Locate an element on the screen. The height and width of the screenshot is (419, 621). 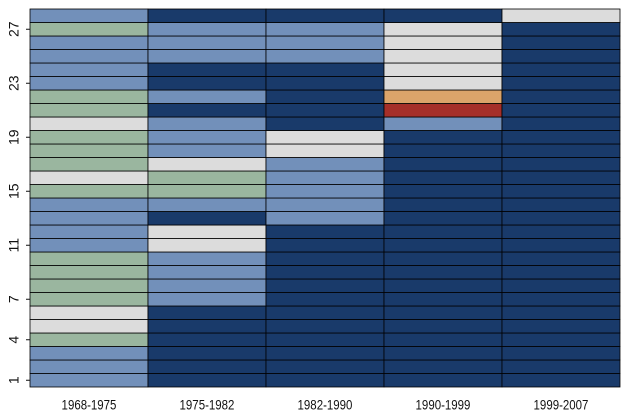
y-tick-label: 7 is located at coordinates (14, 299).